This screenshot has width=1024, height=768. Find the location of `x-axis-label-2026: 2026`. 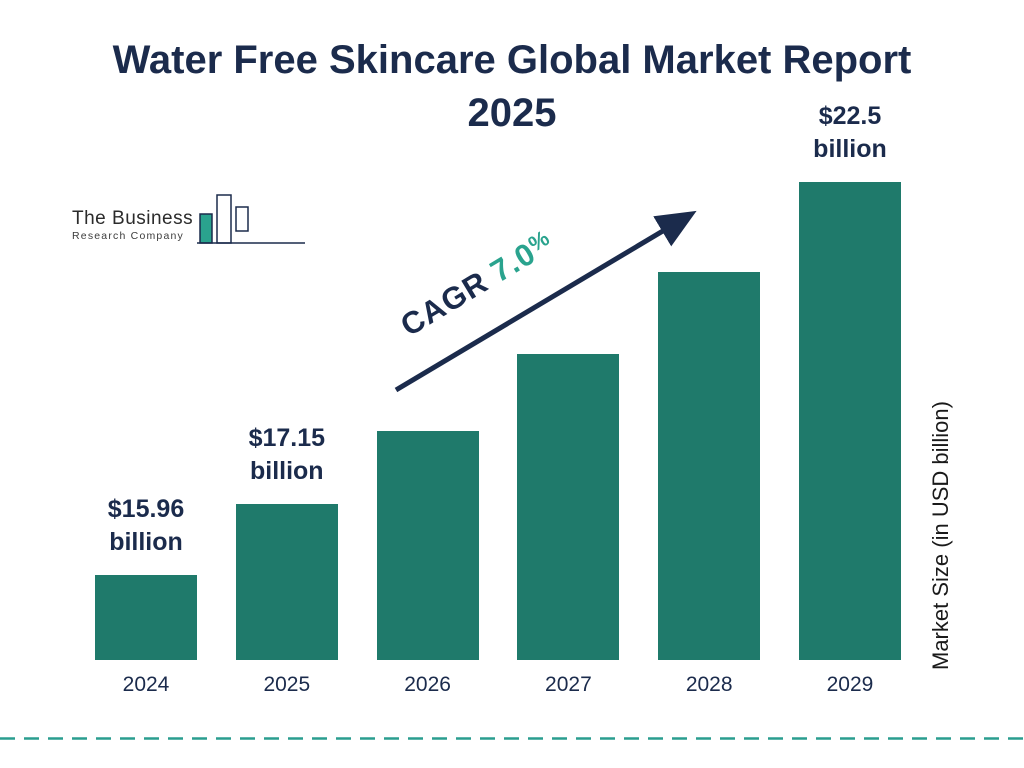

x-axis-label-2026: 2026 is located at coordinates (427, 684).